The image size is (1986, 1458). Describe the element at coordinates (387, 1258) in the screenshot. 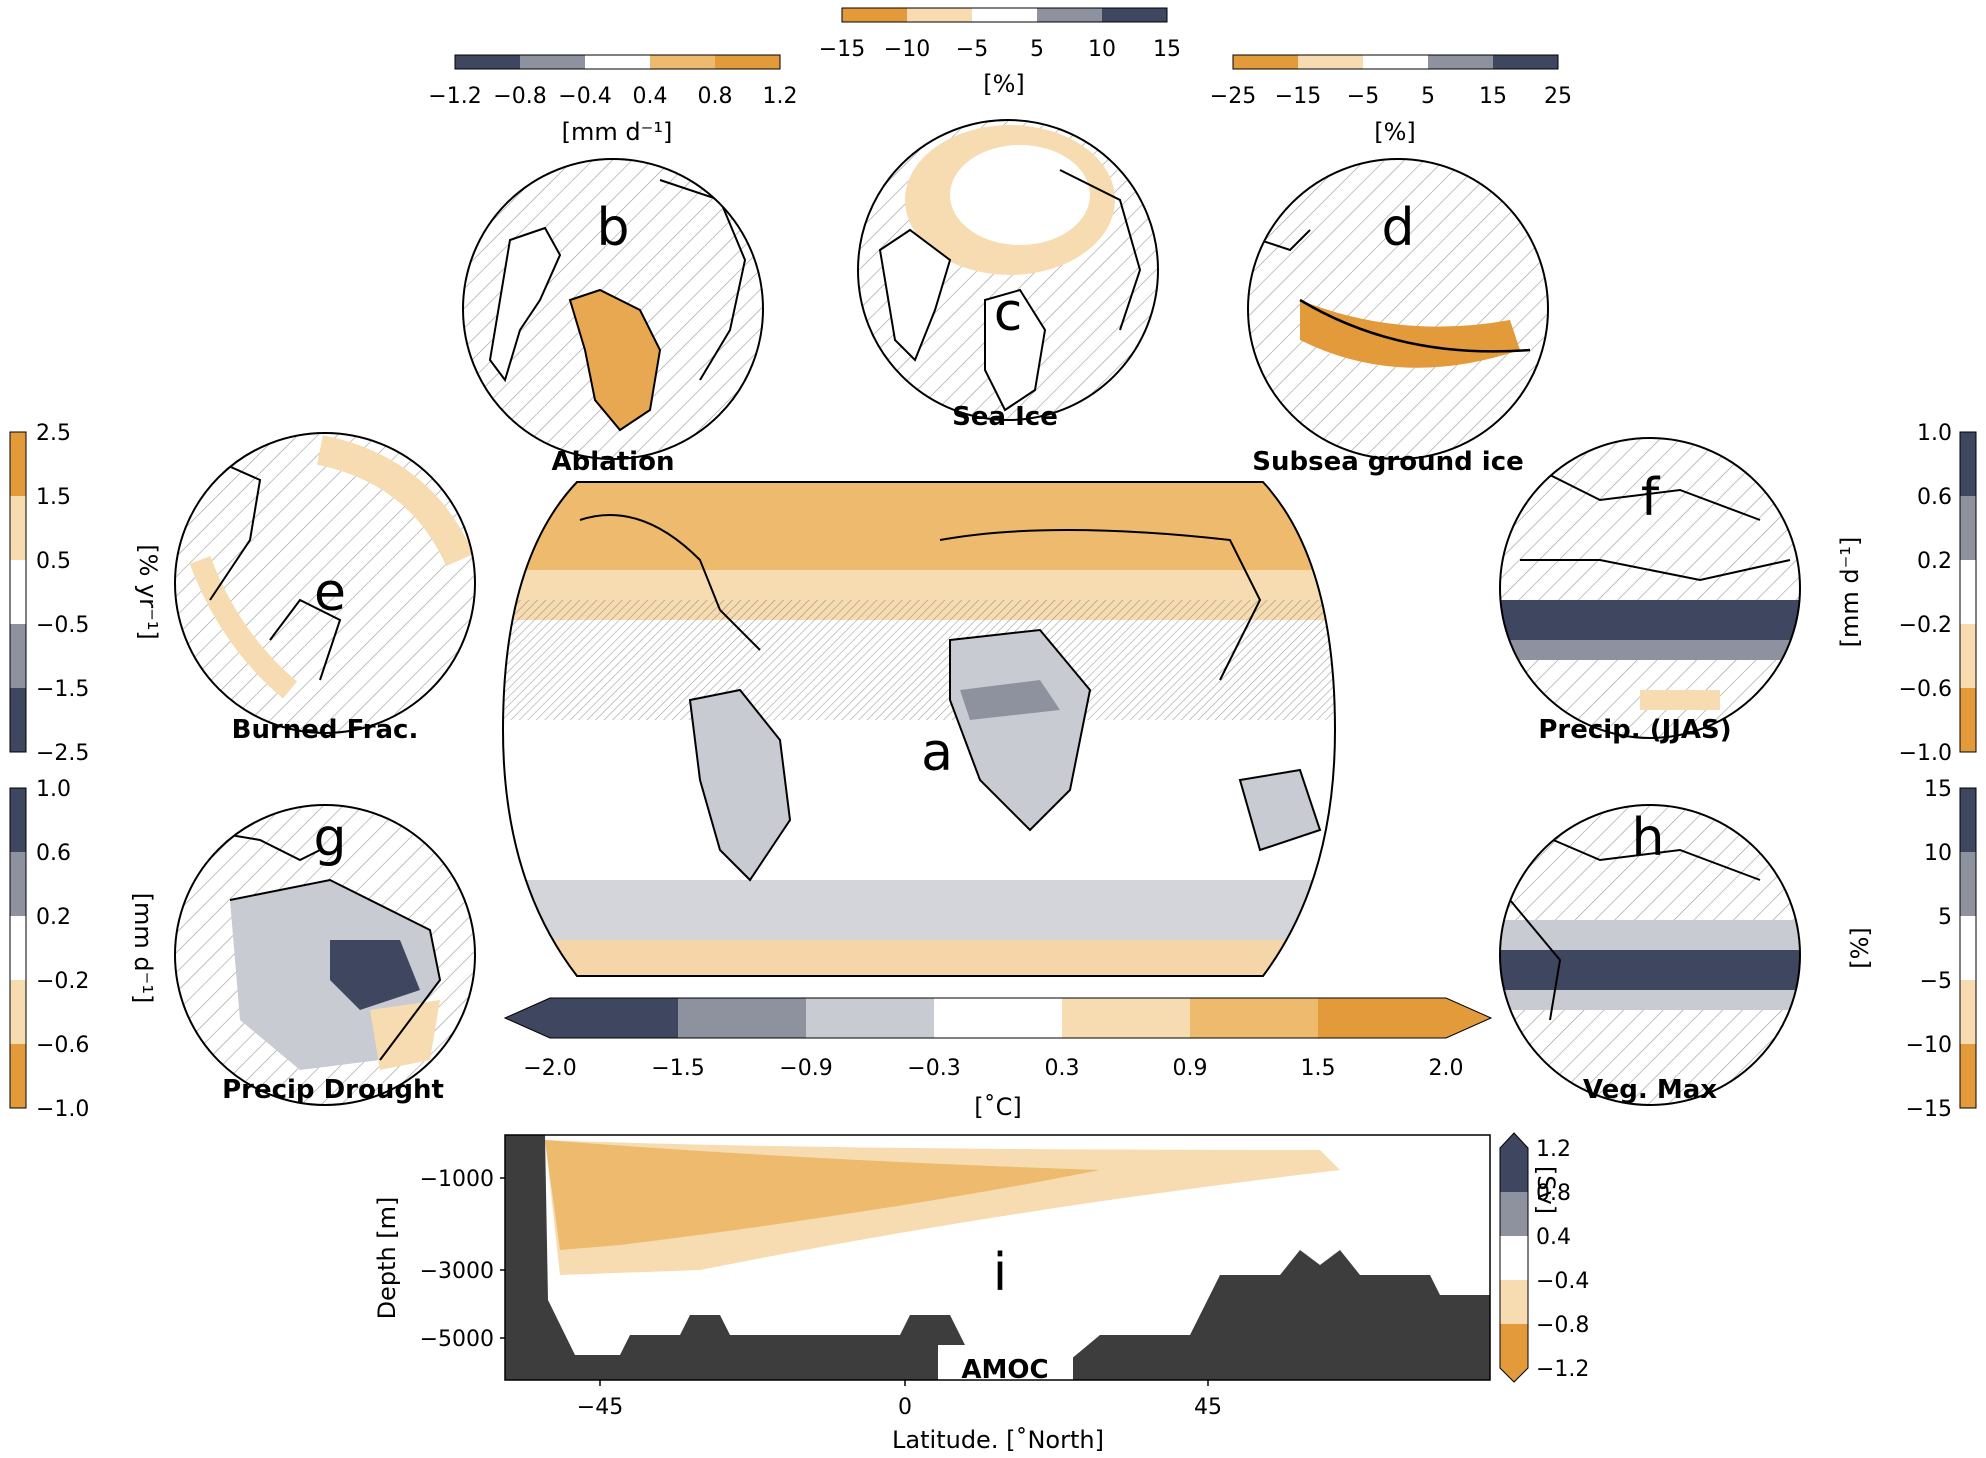

I see `amoc-ylabel: Depth [m]` at that location.